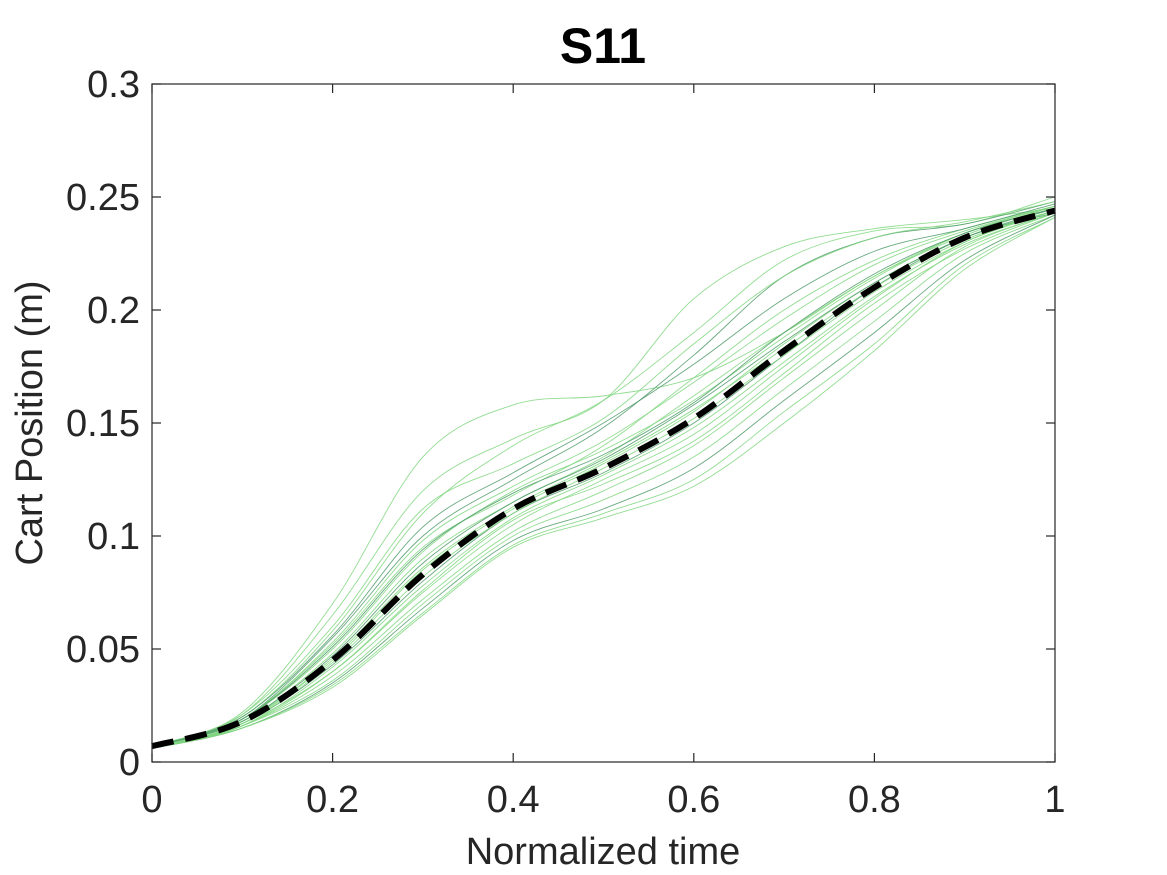 Image resolution: width=1167 pixels, height=875 pixels. Describe the element at coordinates (30, 422) in the screenshot. I see `y-axis-label: Cart Position (m)` at that location.